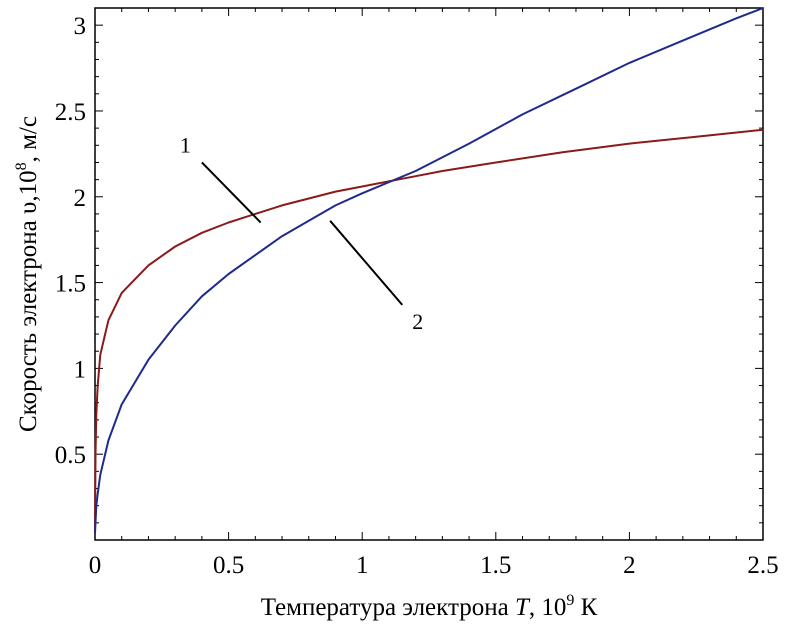 The image size is (794, 635). What do you see at coordinates (70, 455) in the screenshot?
I see `y-tick-label: 0.5` at bounding box center [70, 455].